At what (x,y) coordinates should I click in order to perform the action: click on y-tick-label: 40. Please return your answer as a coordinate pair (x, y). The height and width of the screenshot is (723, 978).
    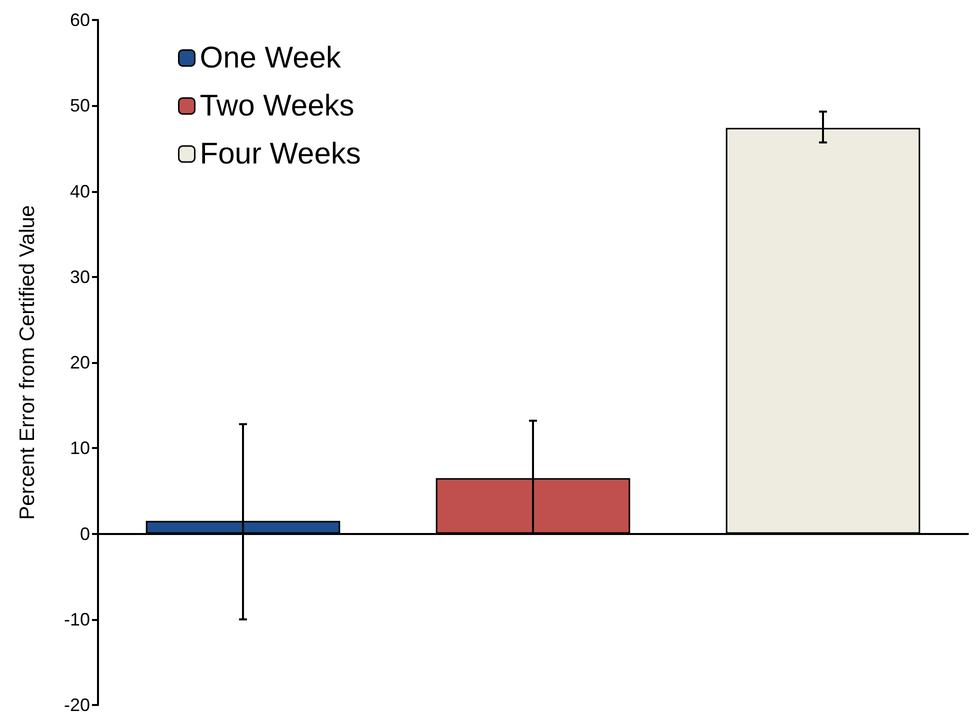
    Looking at the image, I should click on (80, 191).